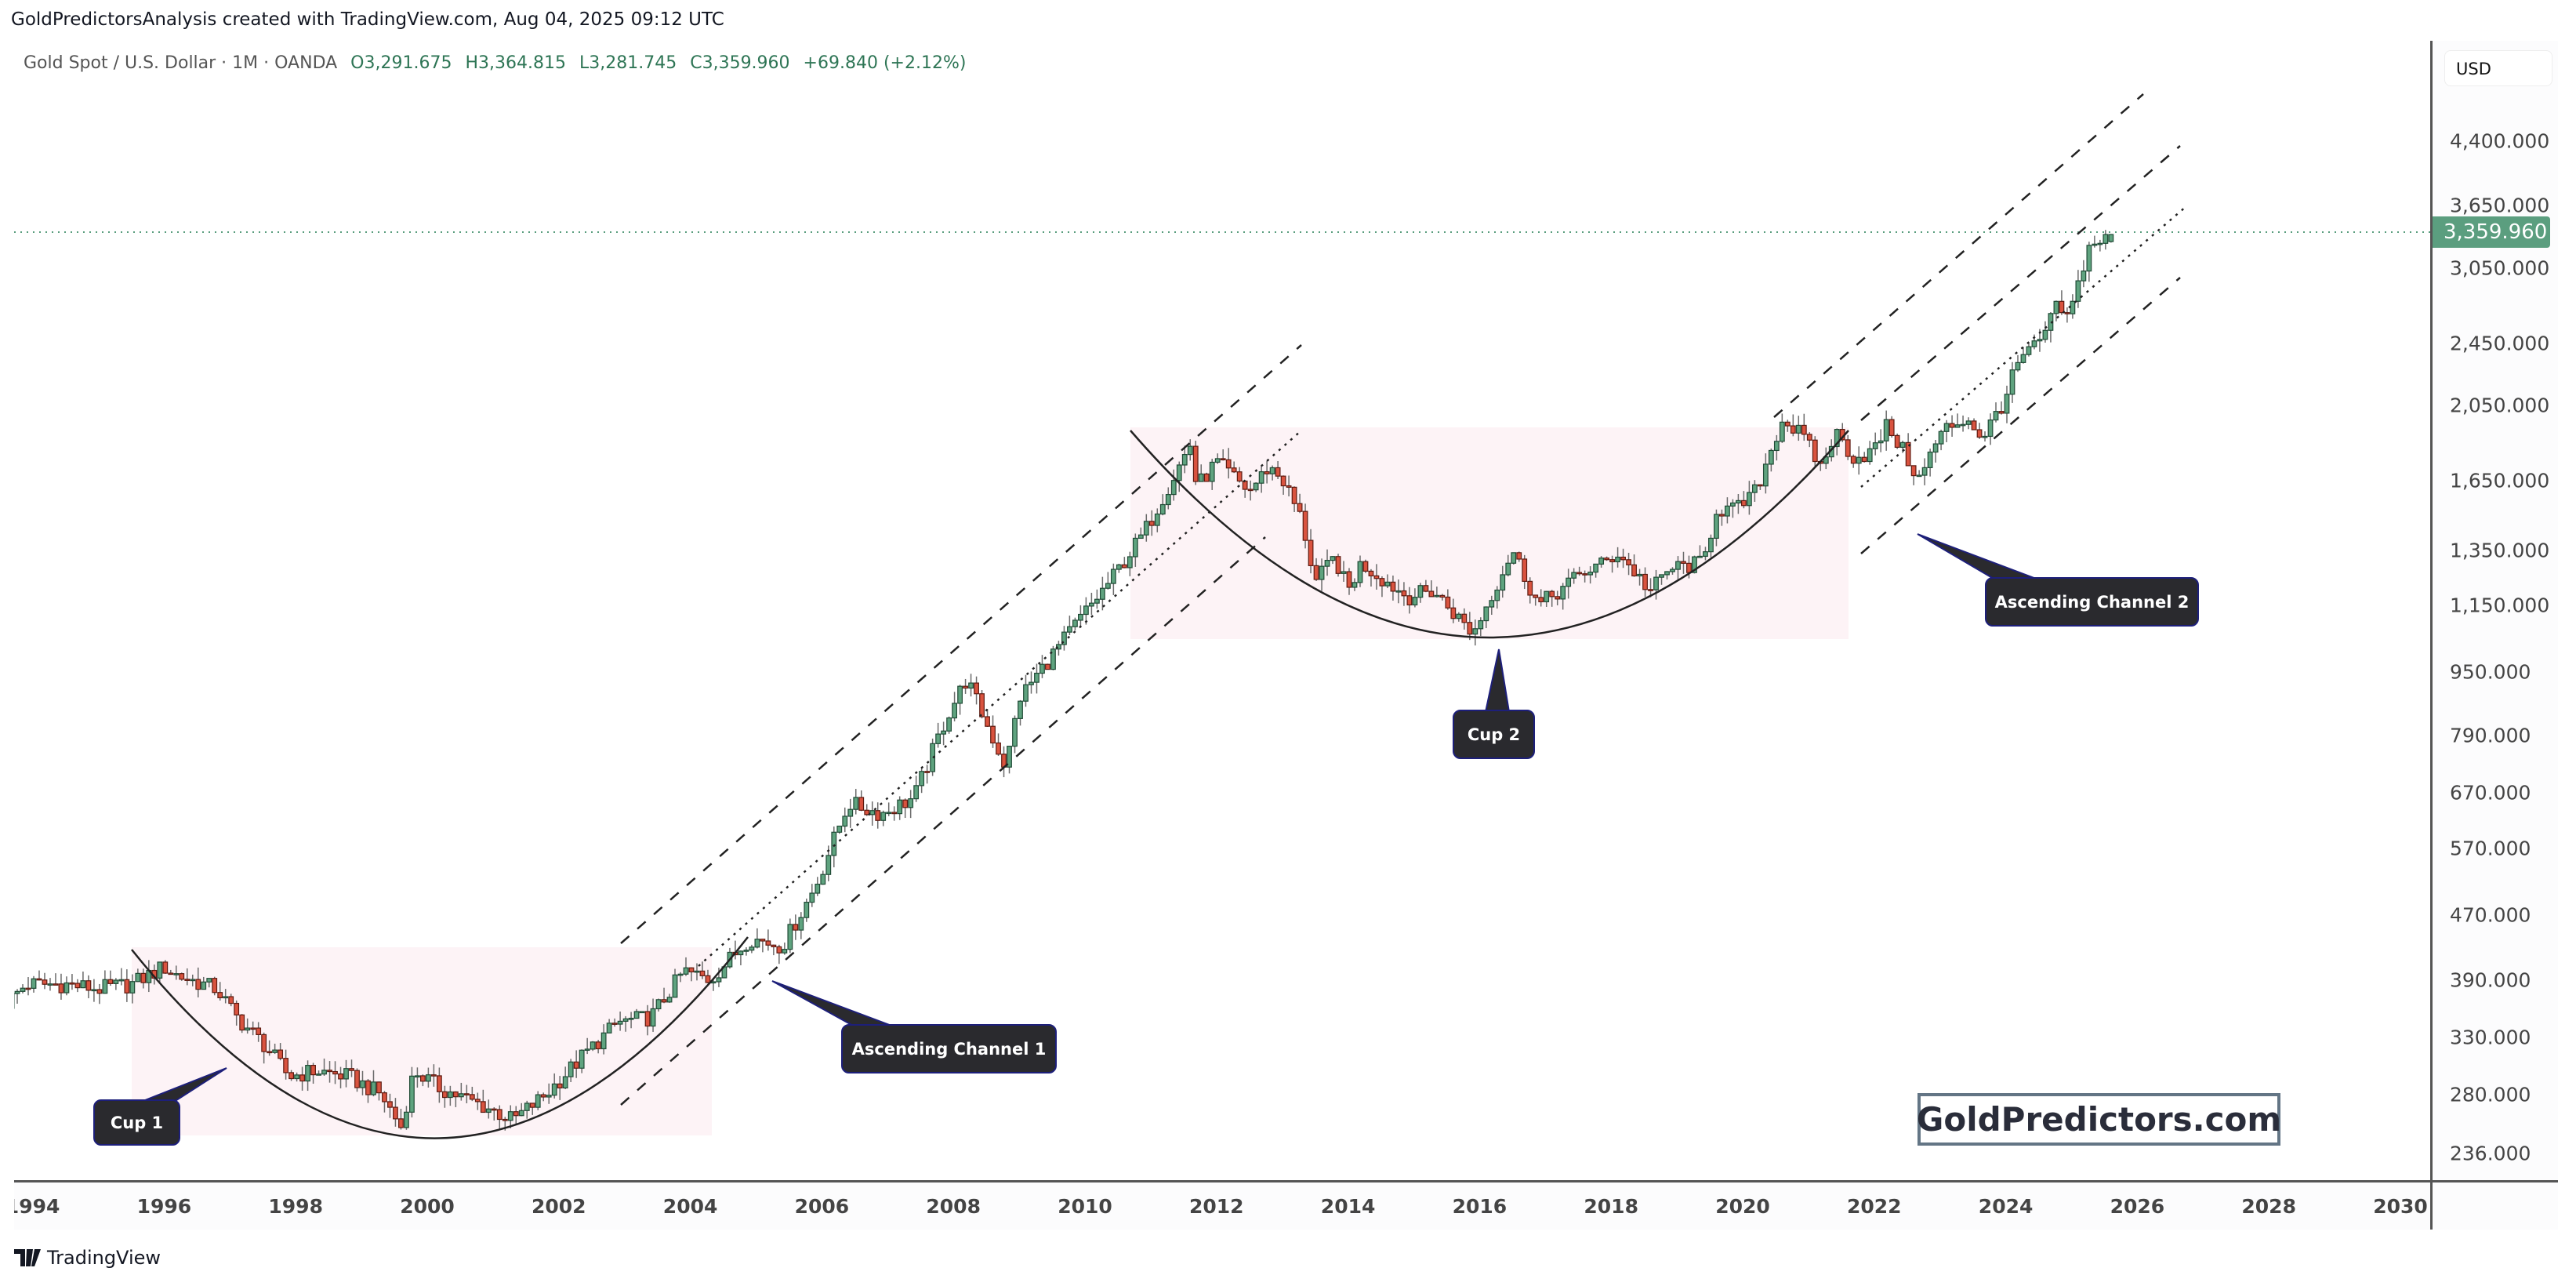 This screenshot has width=2576, height=1286. What do you see at coordinates (1494, 735) in the screenshot?
I see `cup2-label: Cup 2` at bounding box center [1494, 735].